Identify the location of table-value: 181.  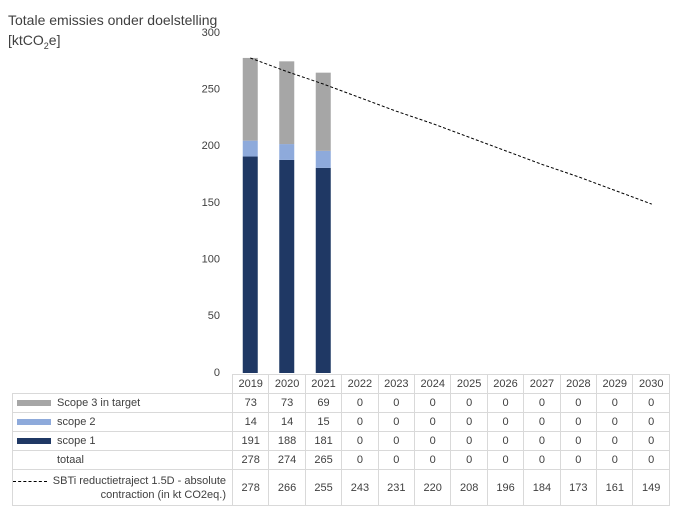
(323, 441).